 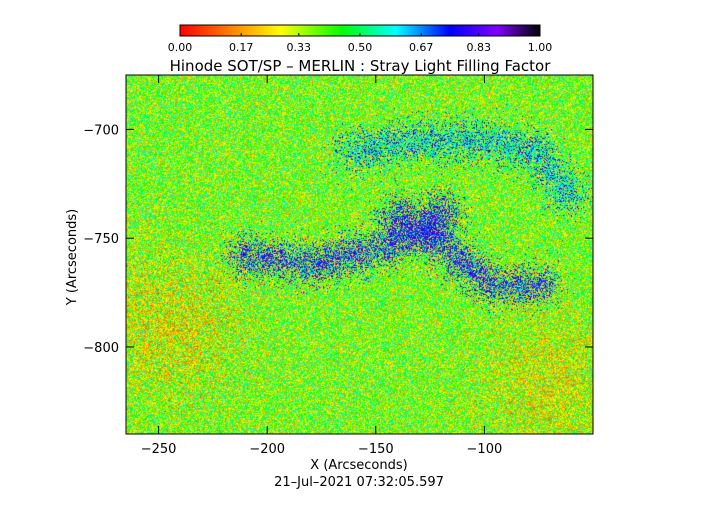 What do you see at coordinates (101, 130) in the screenshot?
I see `y-tick-label: −700` at bounding box center [101, 130].